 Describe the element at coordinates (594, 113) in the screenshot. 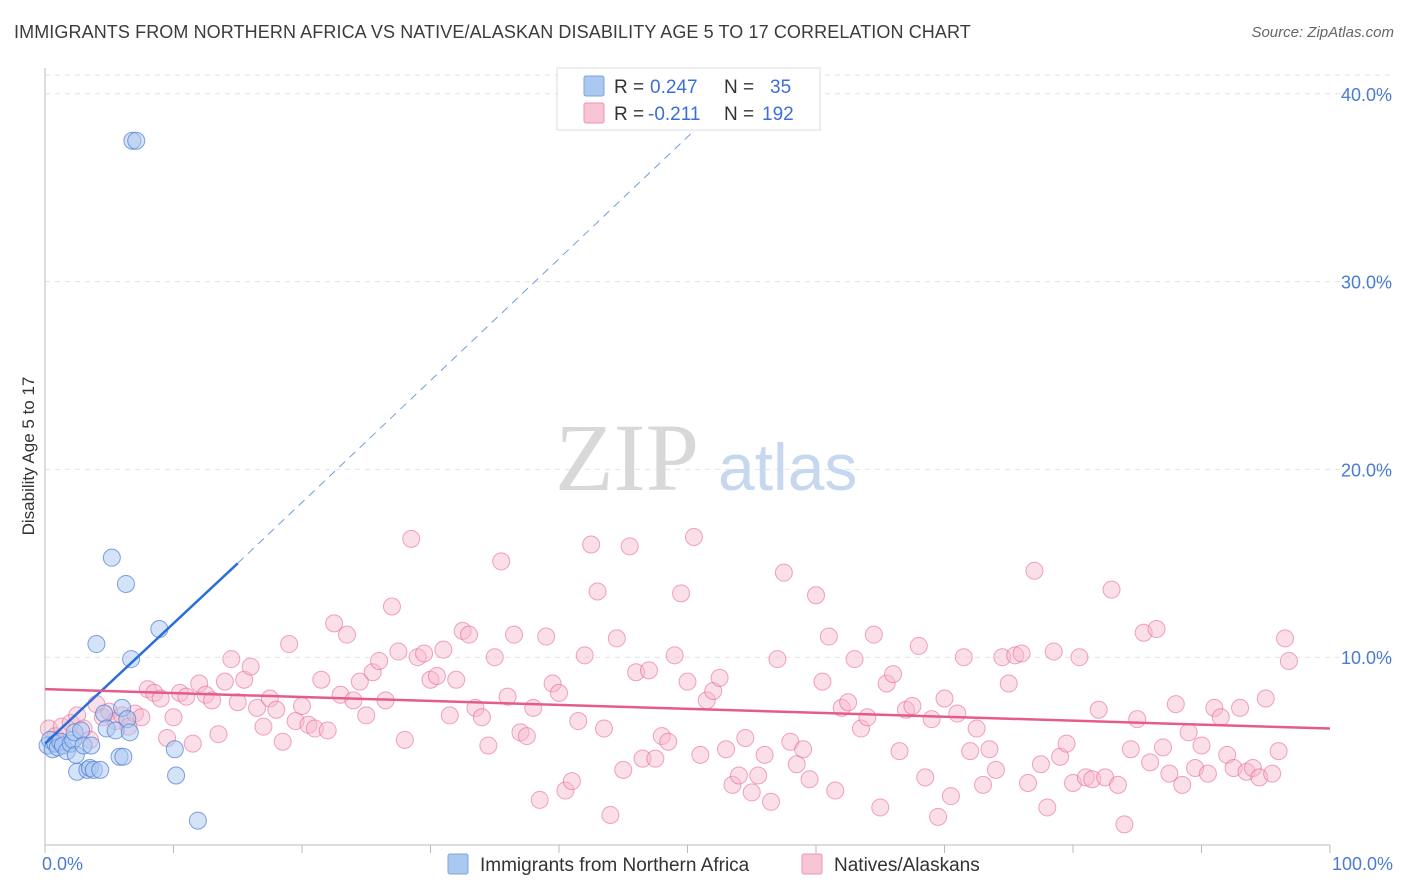

I see `legend-swatch-pink` at that location.